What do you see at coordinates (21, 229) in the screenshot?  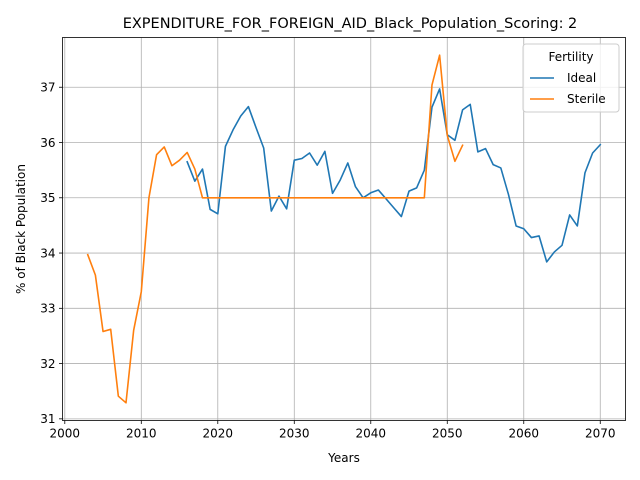 I see `y-axis-title: % of Black Population` at bounding box center [21, 229].